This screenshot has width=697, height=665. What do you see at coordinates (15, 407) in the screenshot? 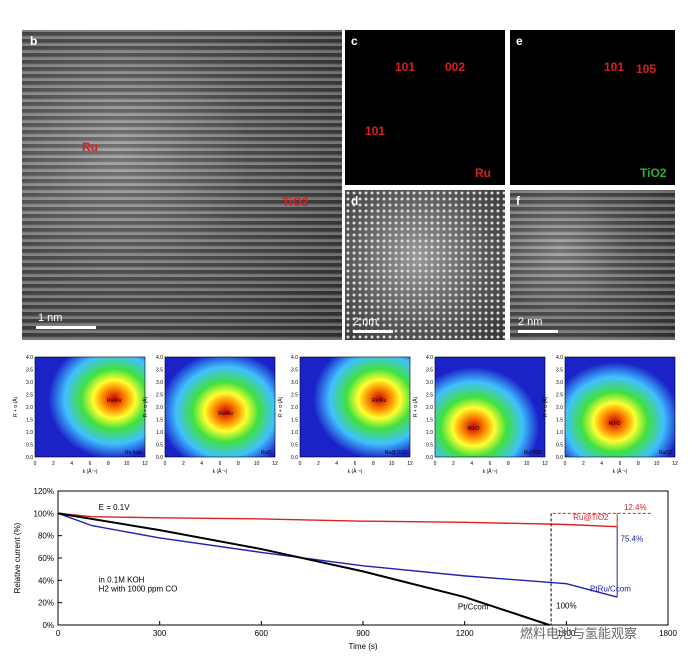
I see `wt-ylabel: R + α (Å)` at bounding box center [15, 407].